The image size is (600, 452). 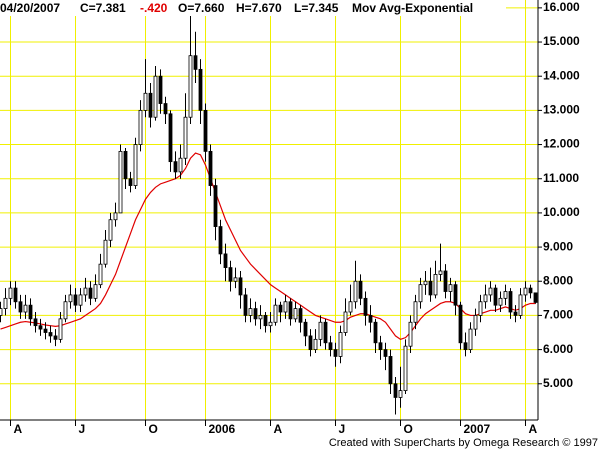 What do you see at coordinates (259, 8) in the screenshot?
I see `header-high: H=7.670` at bounding box center [259, 8].